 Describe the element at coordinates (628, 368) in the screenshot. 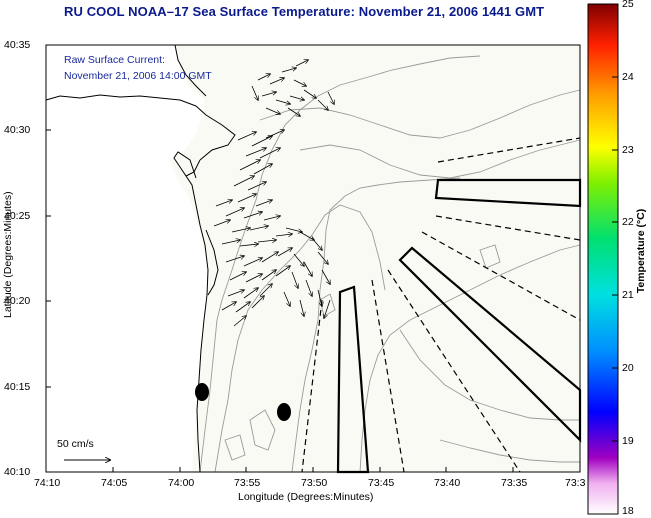

I see `colorbar-tick-label: 20` at that location.